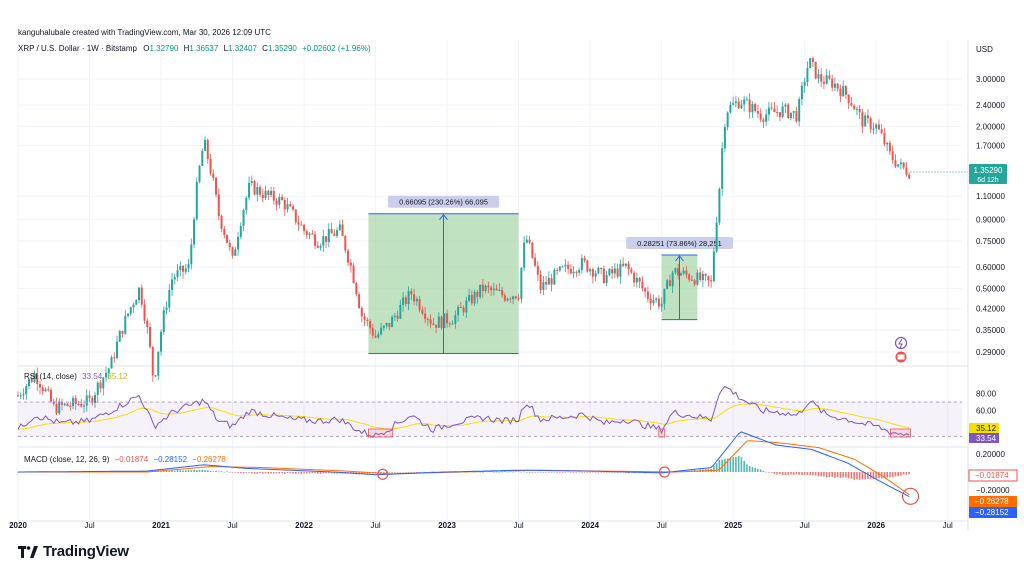 The image size is (1024, 576). I want to click on rsi-label: RSI (14, close), so click(50, 376).